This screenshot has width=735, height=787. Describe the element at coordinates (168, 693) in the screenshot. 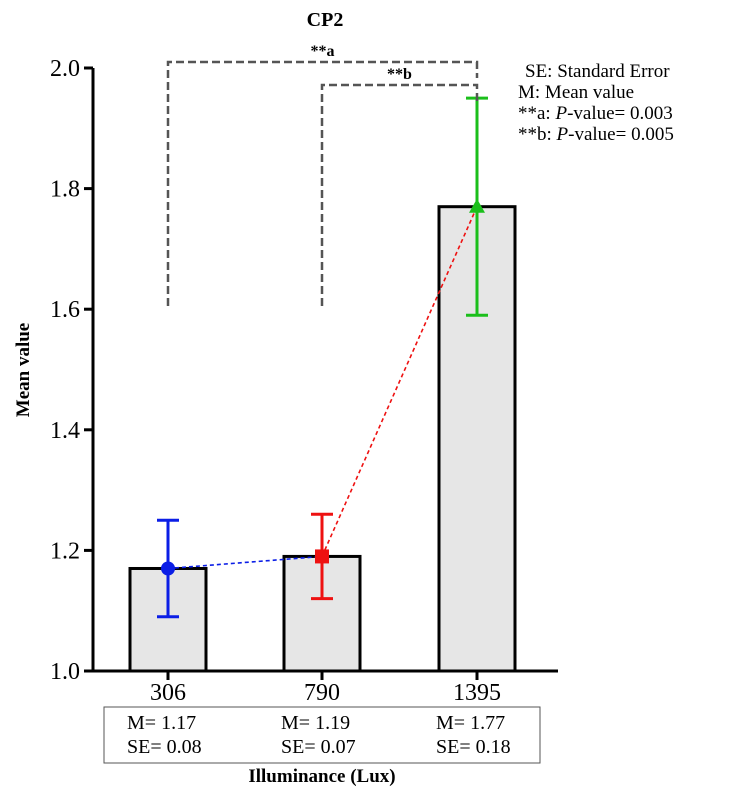

I see `x-tick-label: 306` at that location.